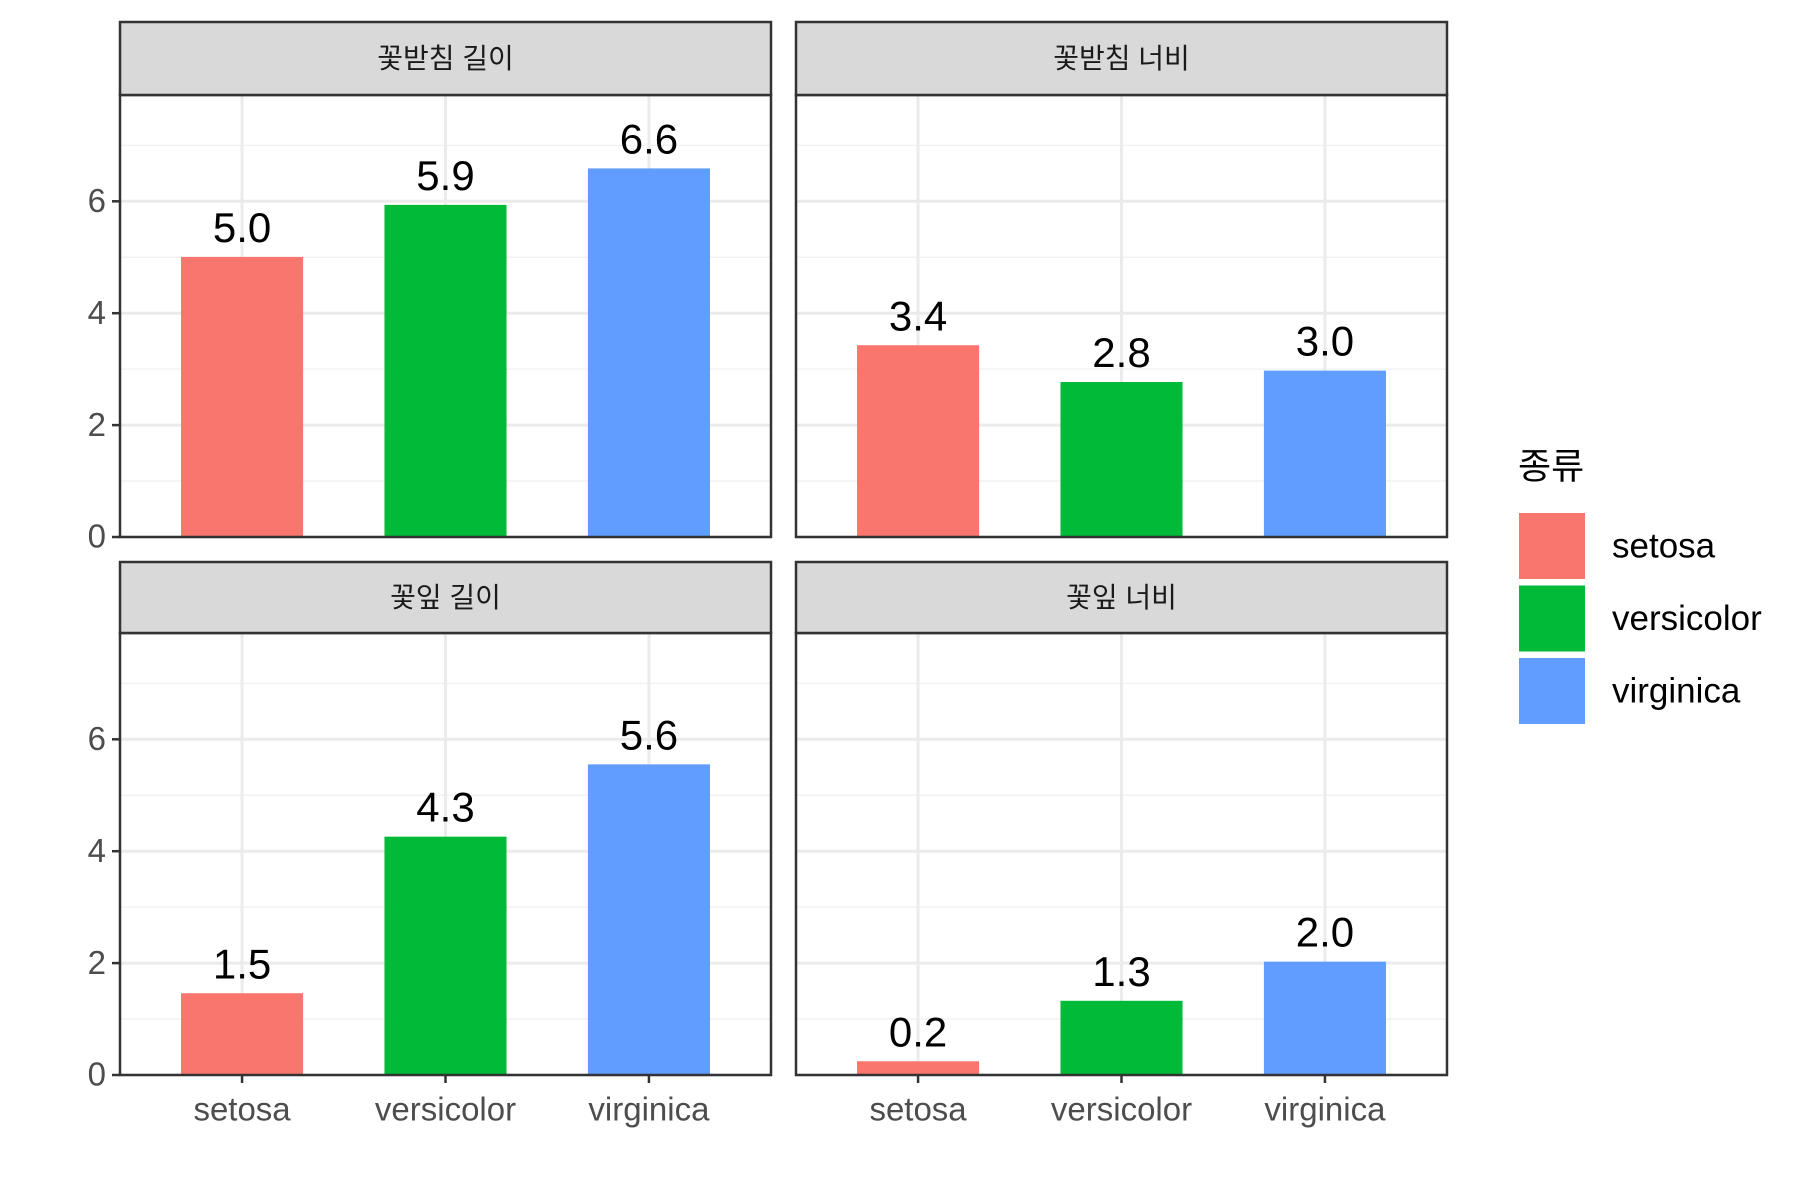  Describe the element at coordinates (242, 227) in the screenshot. I see `value-label: 5.0` at that location.